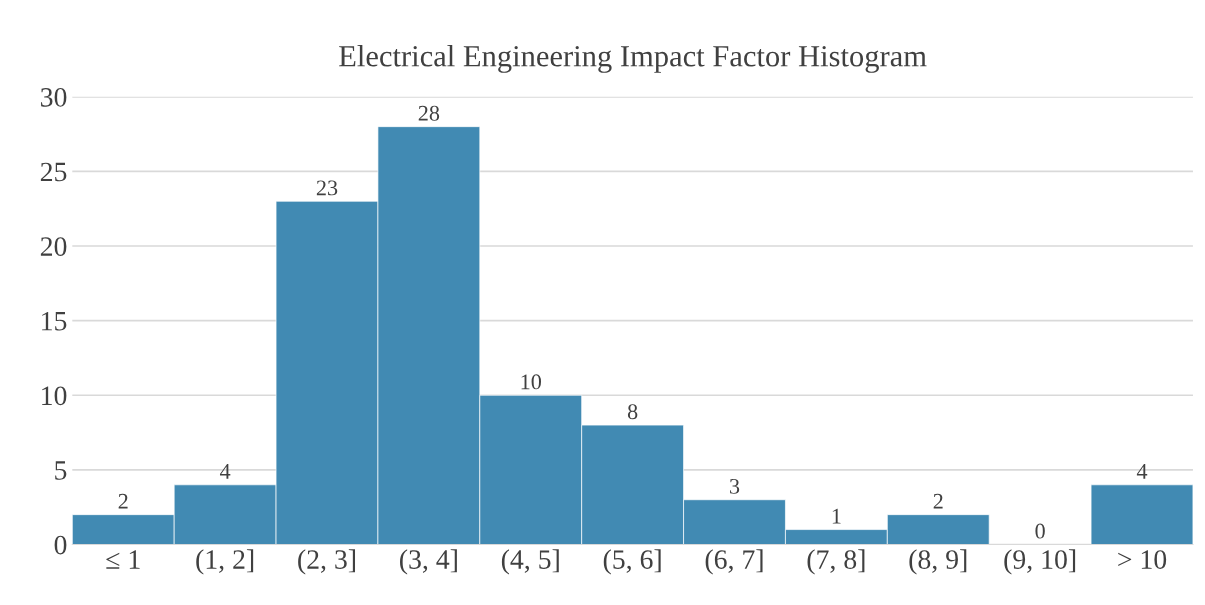 This screenshot has width=1205, height=605. Describe the element at coordinates (836, 562) in the screenshot. I see `x-tick-label: (7, 8]` at that location.